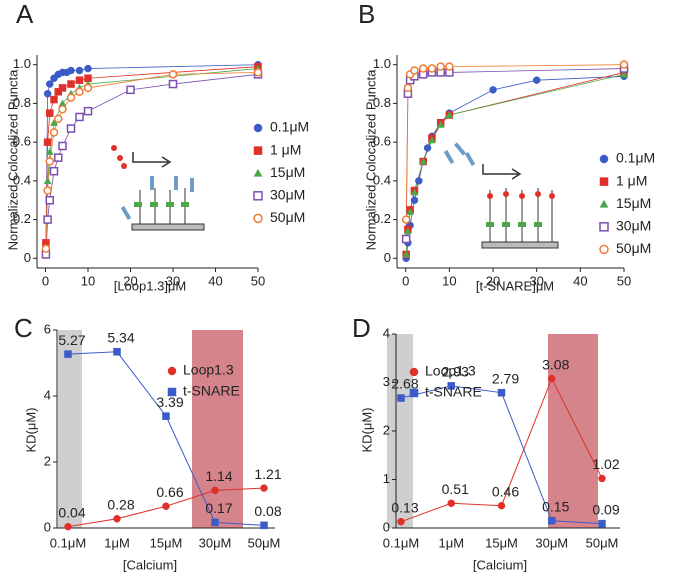 This screenshot has width=677, height=577. Describe the element at coordinates (25, 14) in the screenshot. I see `panel-label: A` at that location.